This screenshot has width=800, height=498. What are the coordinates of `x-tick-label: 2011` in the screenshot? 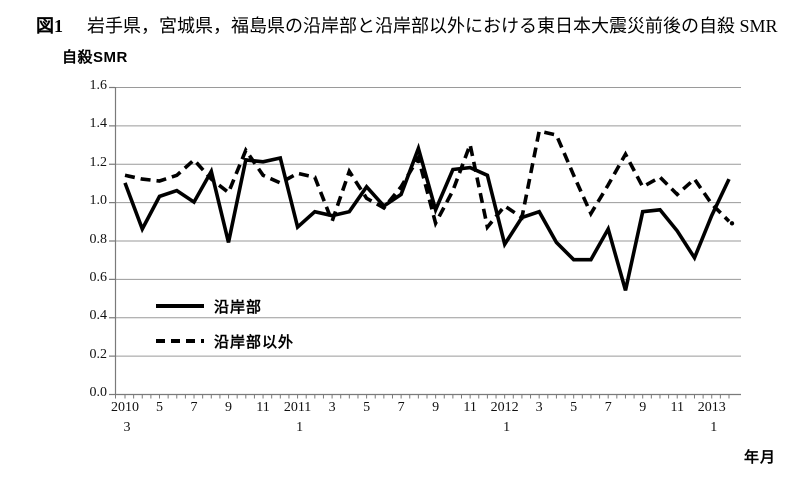 It's located at (297, 407).